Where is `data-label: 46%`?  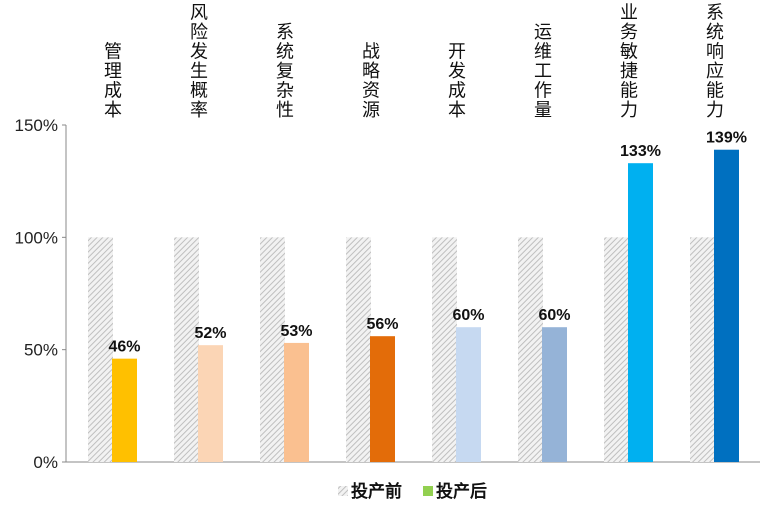 data-label: 46% is located at coordinates (124, 347).